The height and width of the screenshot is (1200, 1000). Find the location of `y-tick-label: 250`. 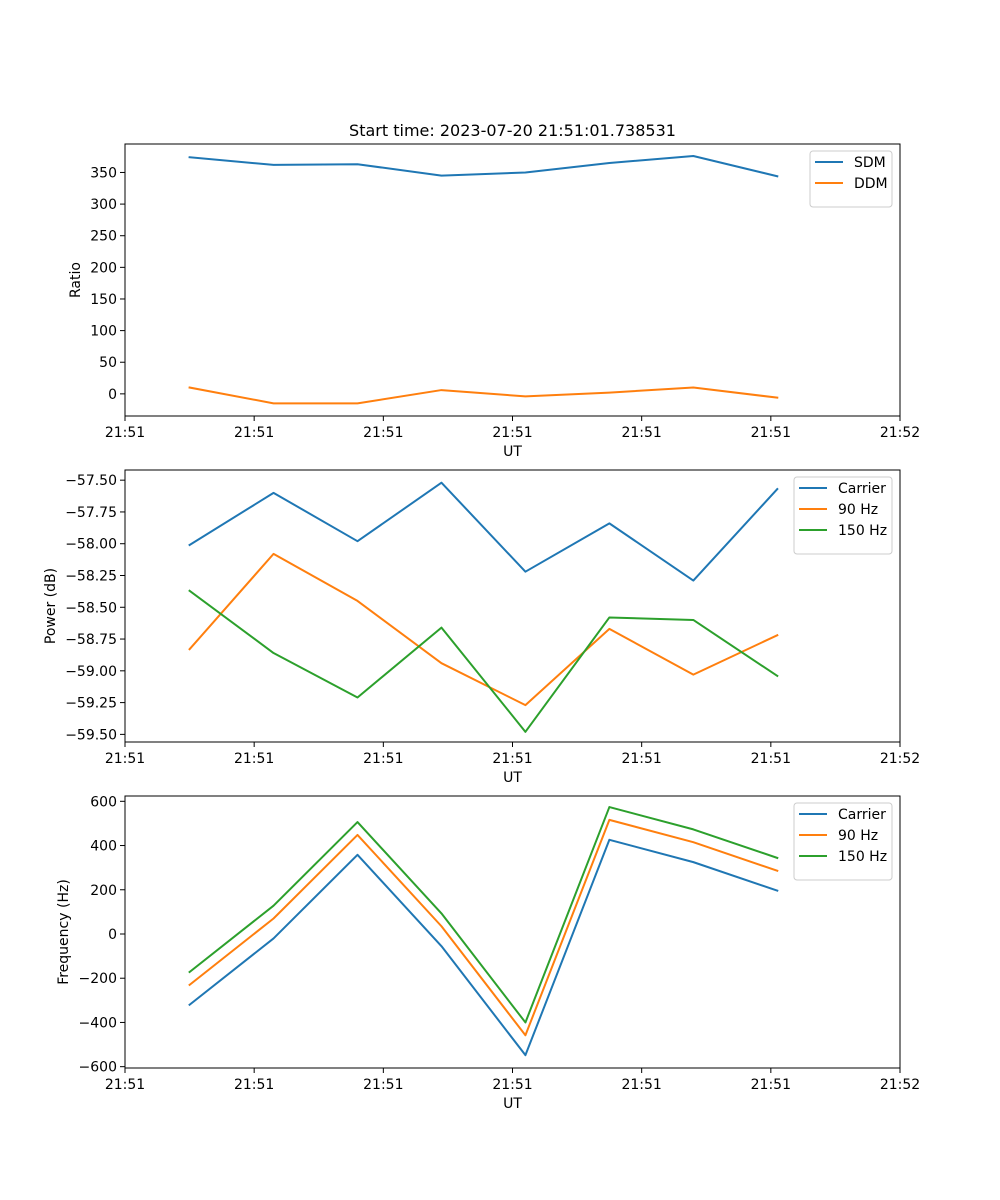

y-tick-label: 250 is located at coordinates (103, 237).